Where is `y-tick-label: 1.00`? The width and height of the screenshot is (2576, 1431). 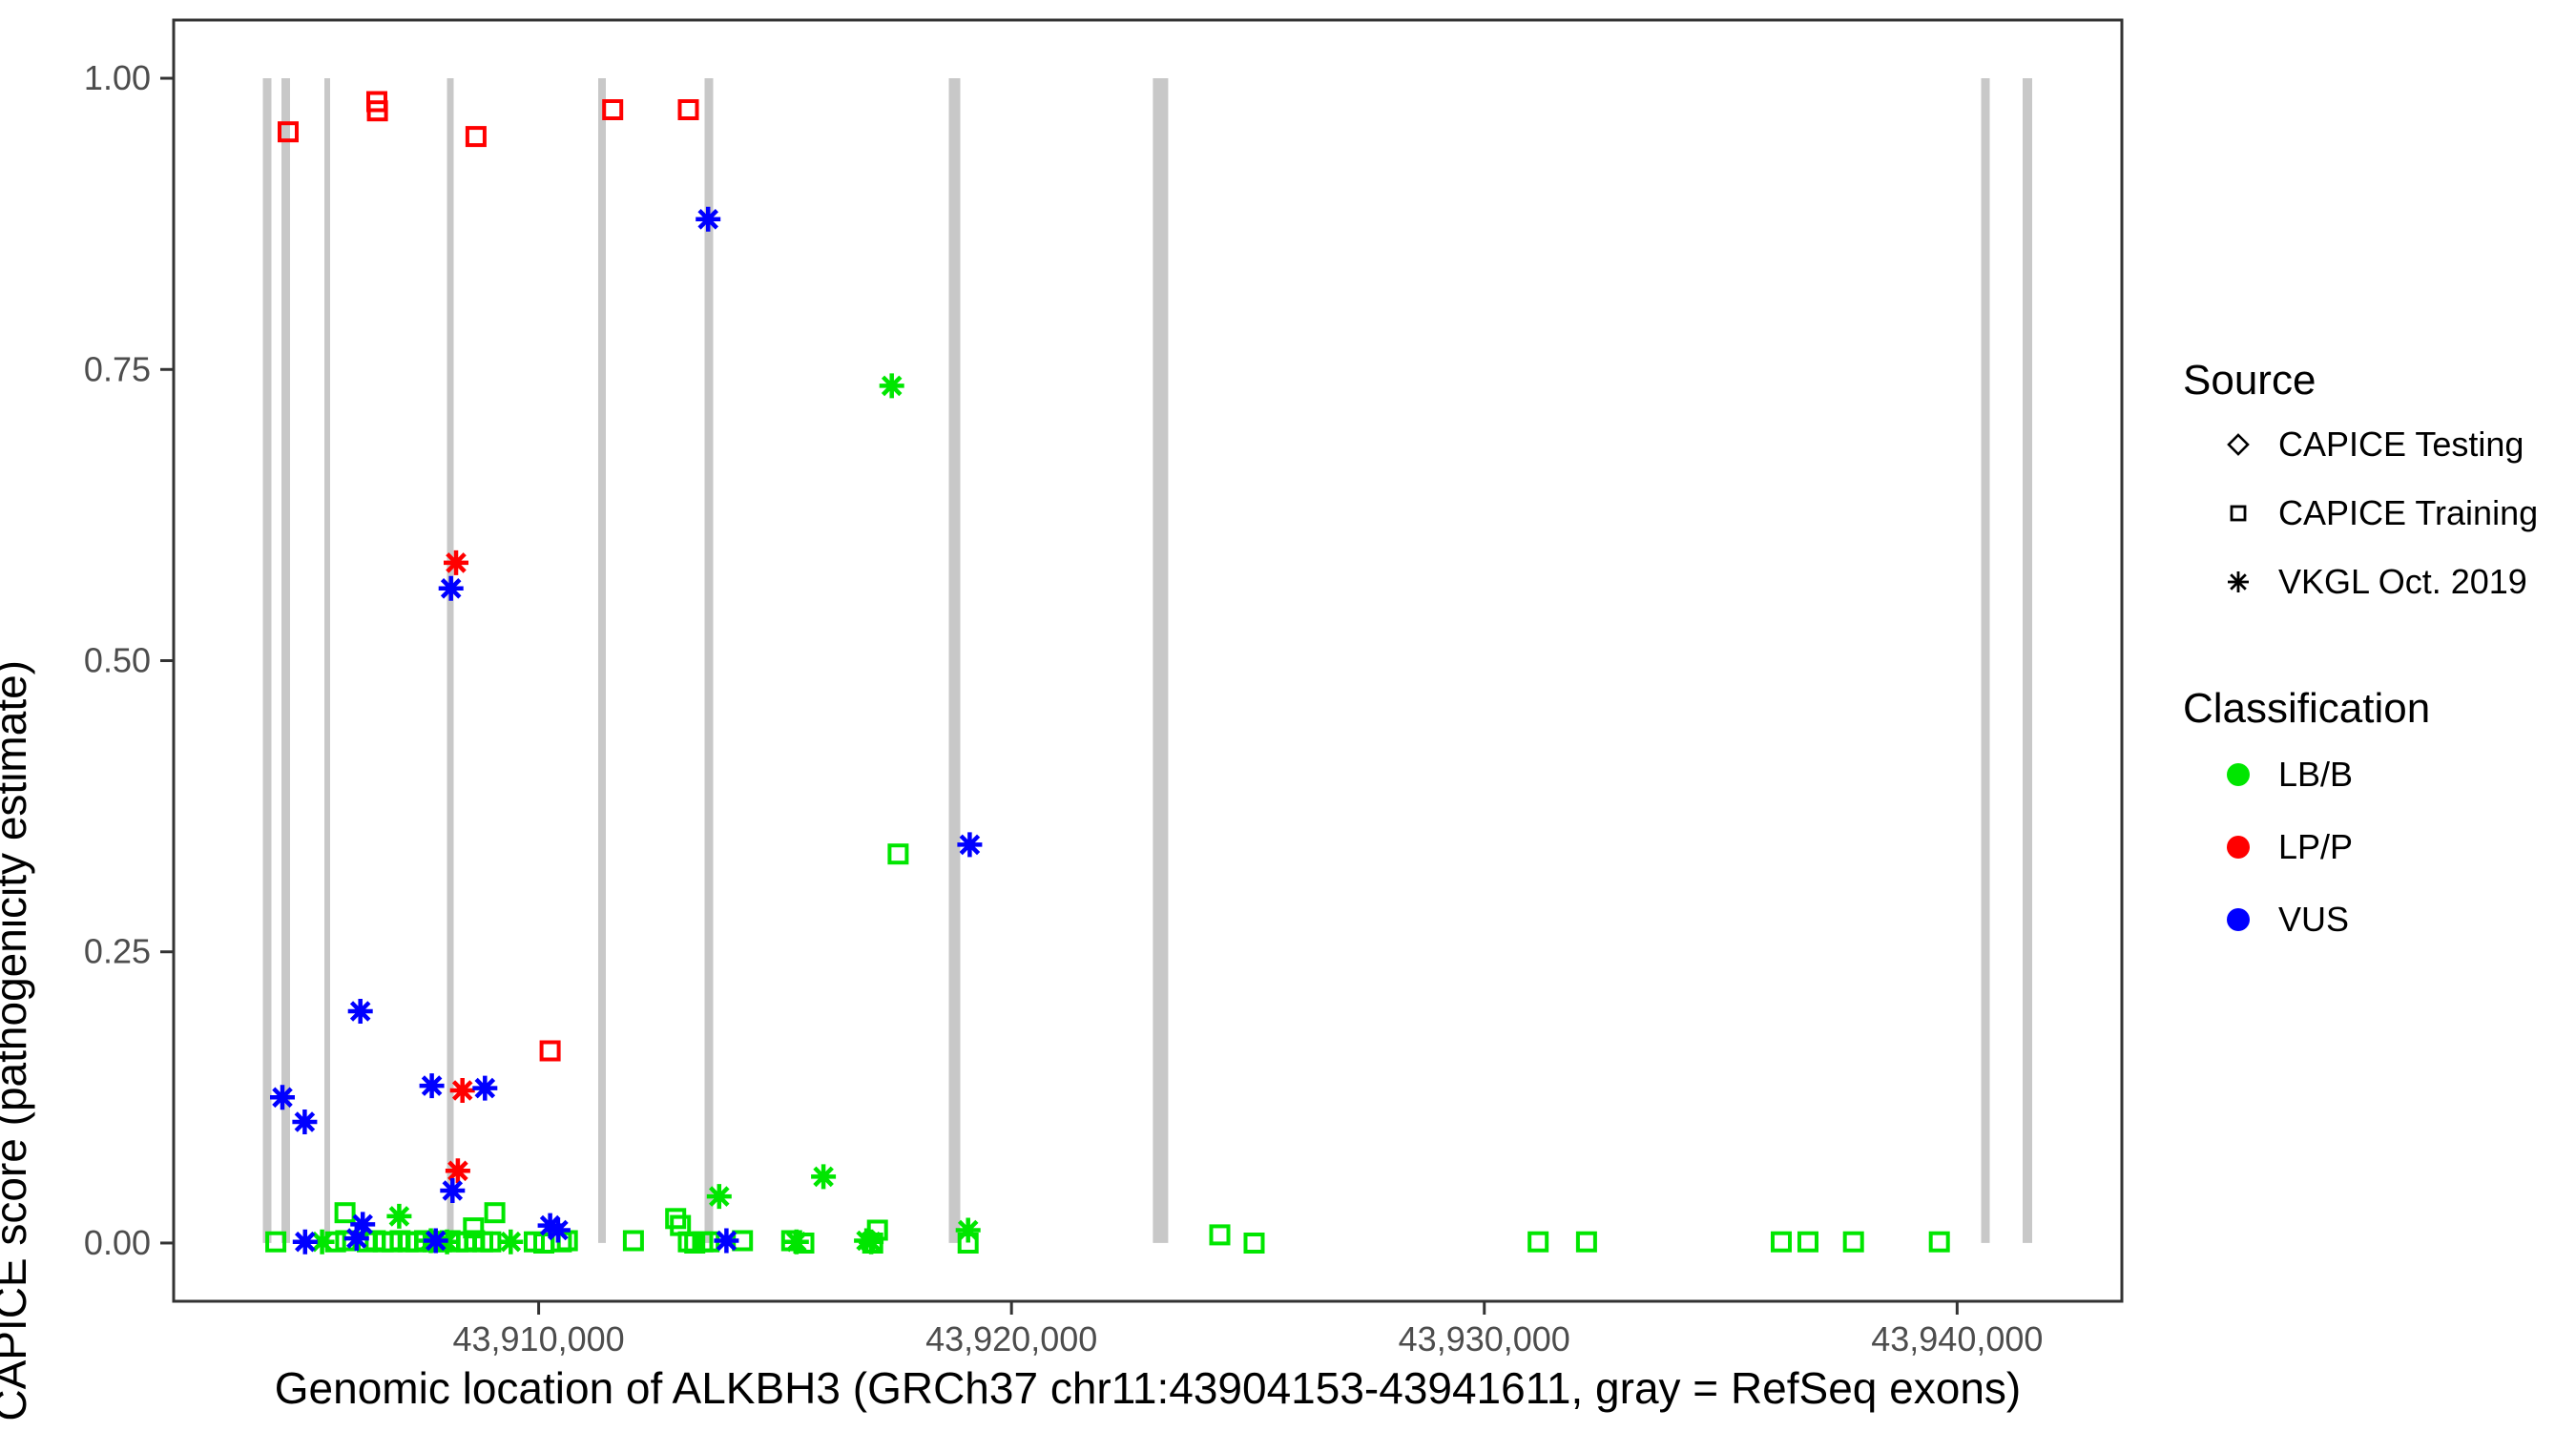
y-tick-label: 1.00 is located at coordinates (117, 77).